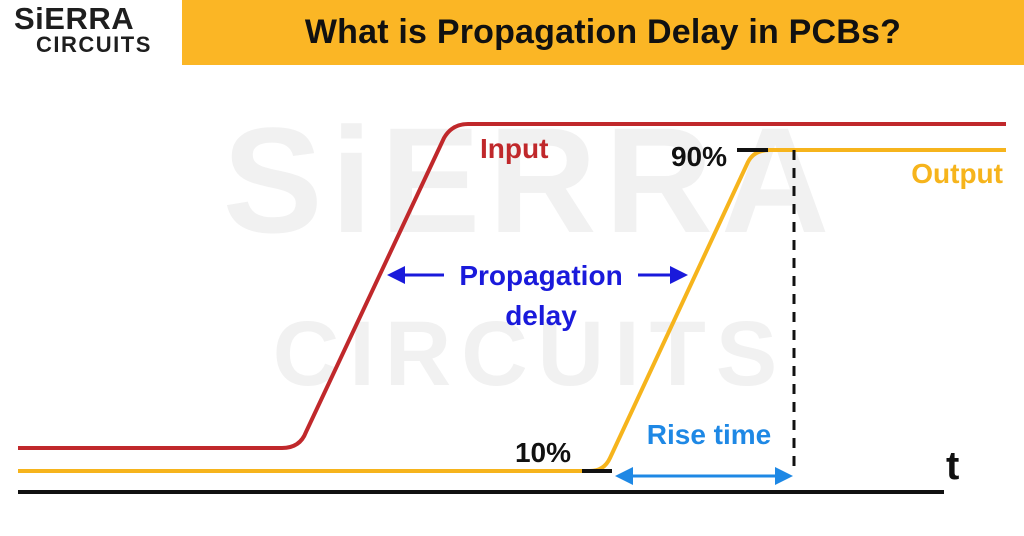 This screenshot has width=1024, height=536. I want to click on level-90-label: 90%, so click(699, 156).